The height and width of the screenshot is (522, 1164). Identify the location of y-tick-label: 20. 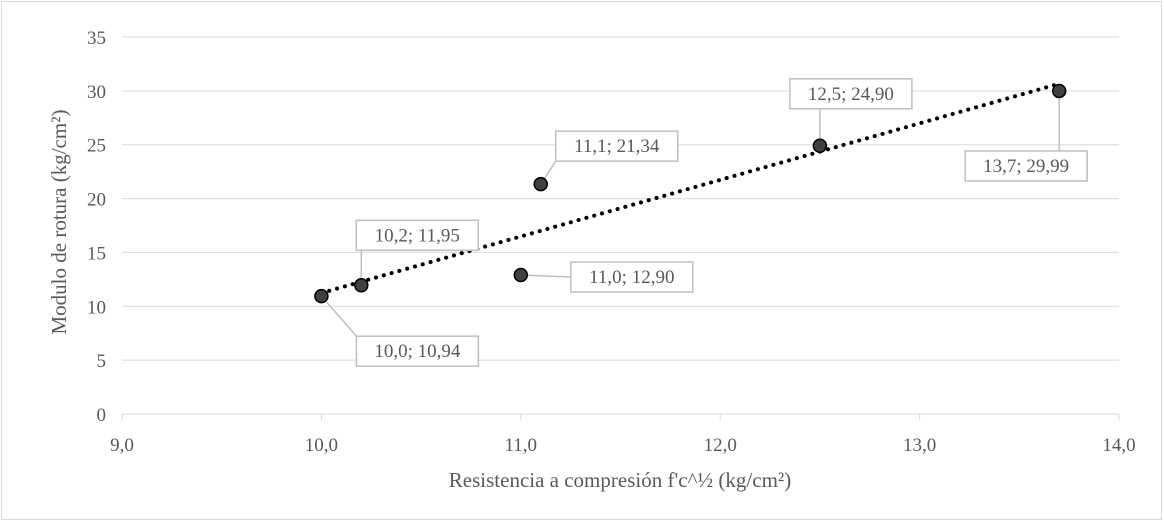
(96, 200).